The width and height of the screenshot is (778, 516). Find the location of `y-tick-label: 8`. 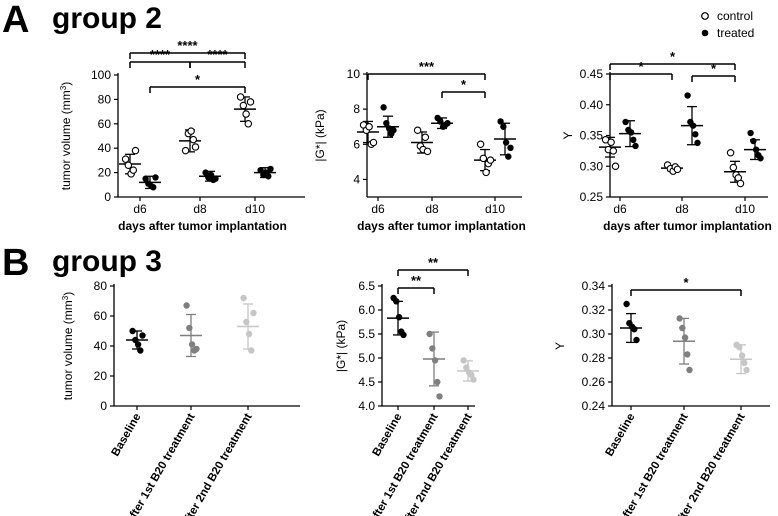

y-tick-label: 8 is located at coordinates (356, 109).